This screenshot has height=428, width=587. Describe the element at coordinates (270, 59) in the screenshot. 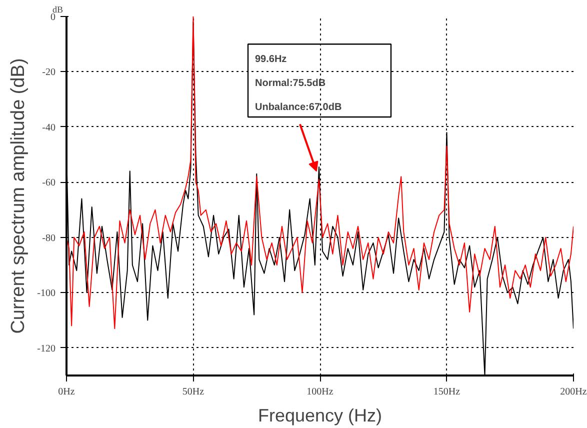

I see `annotation: 99.6Hz` at that location.